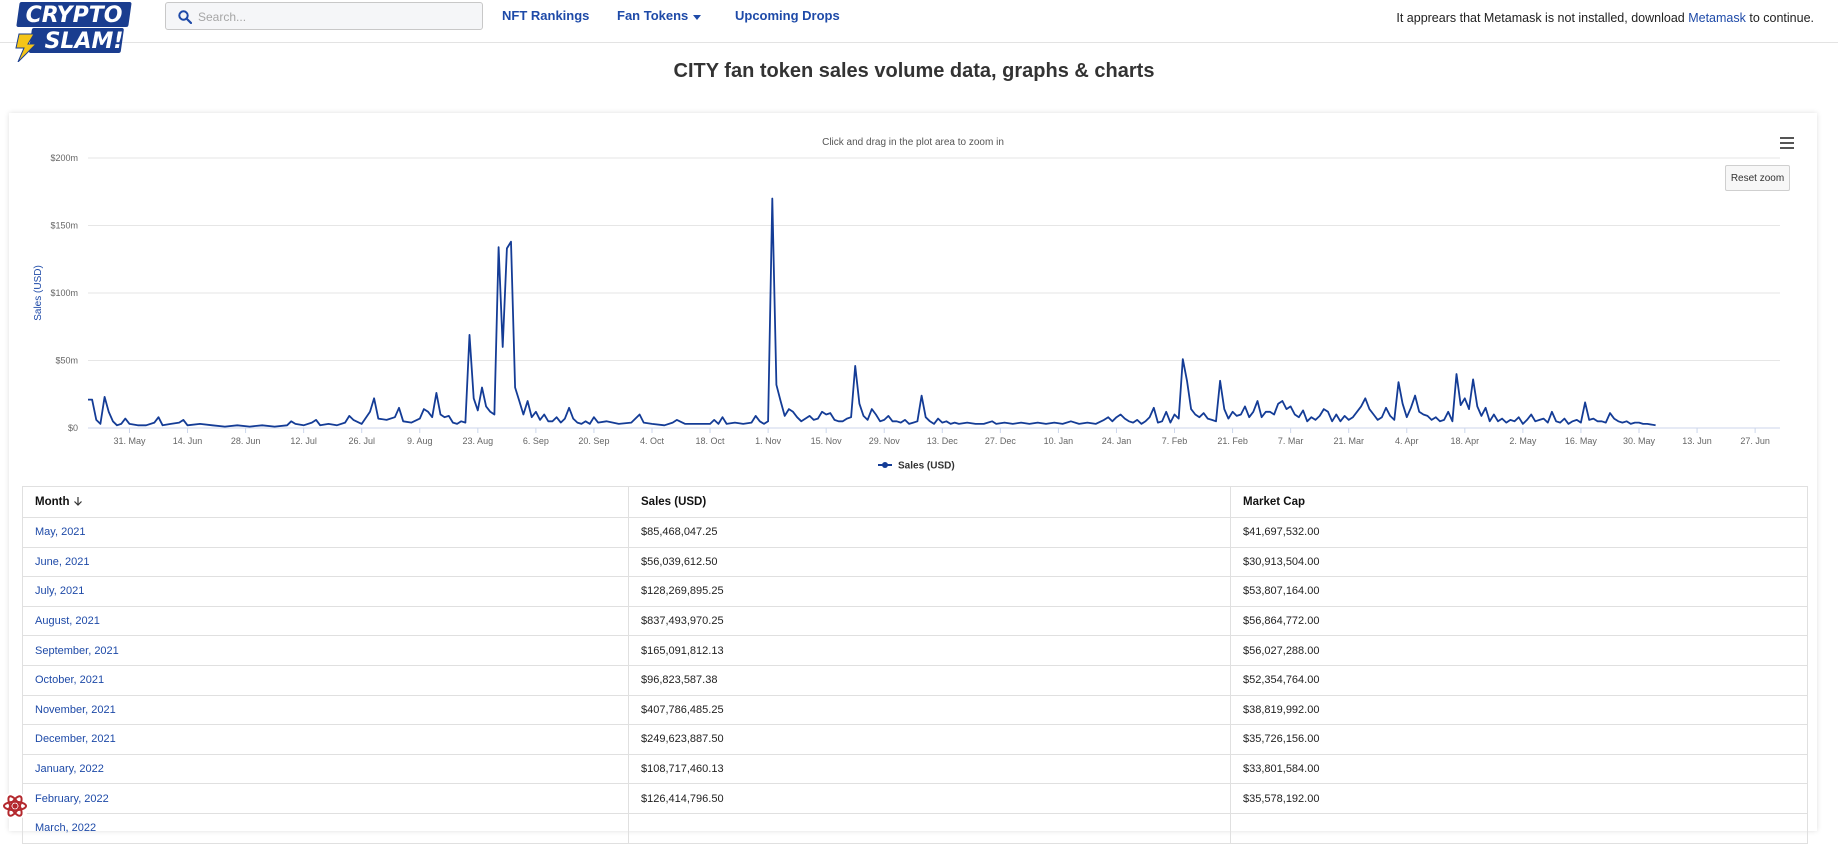 This screenshot has height=844, width=1838. I want to click on market-cap-cell: $30,913,504.00, so click(1519, 562).